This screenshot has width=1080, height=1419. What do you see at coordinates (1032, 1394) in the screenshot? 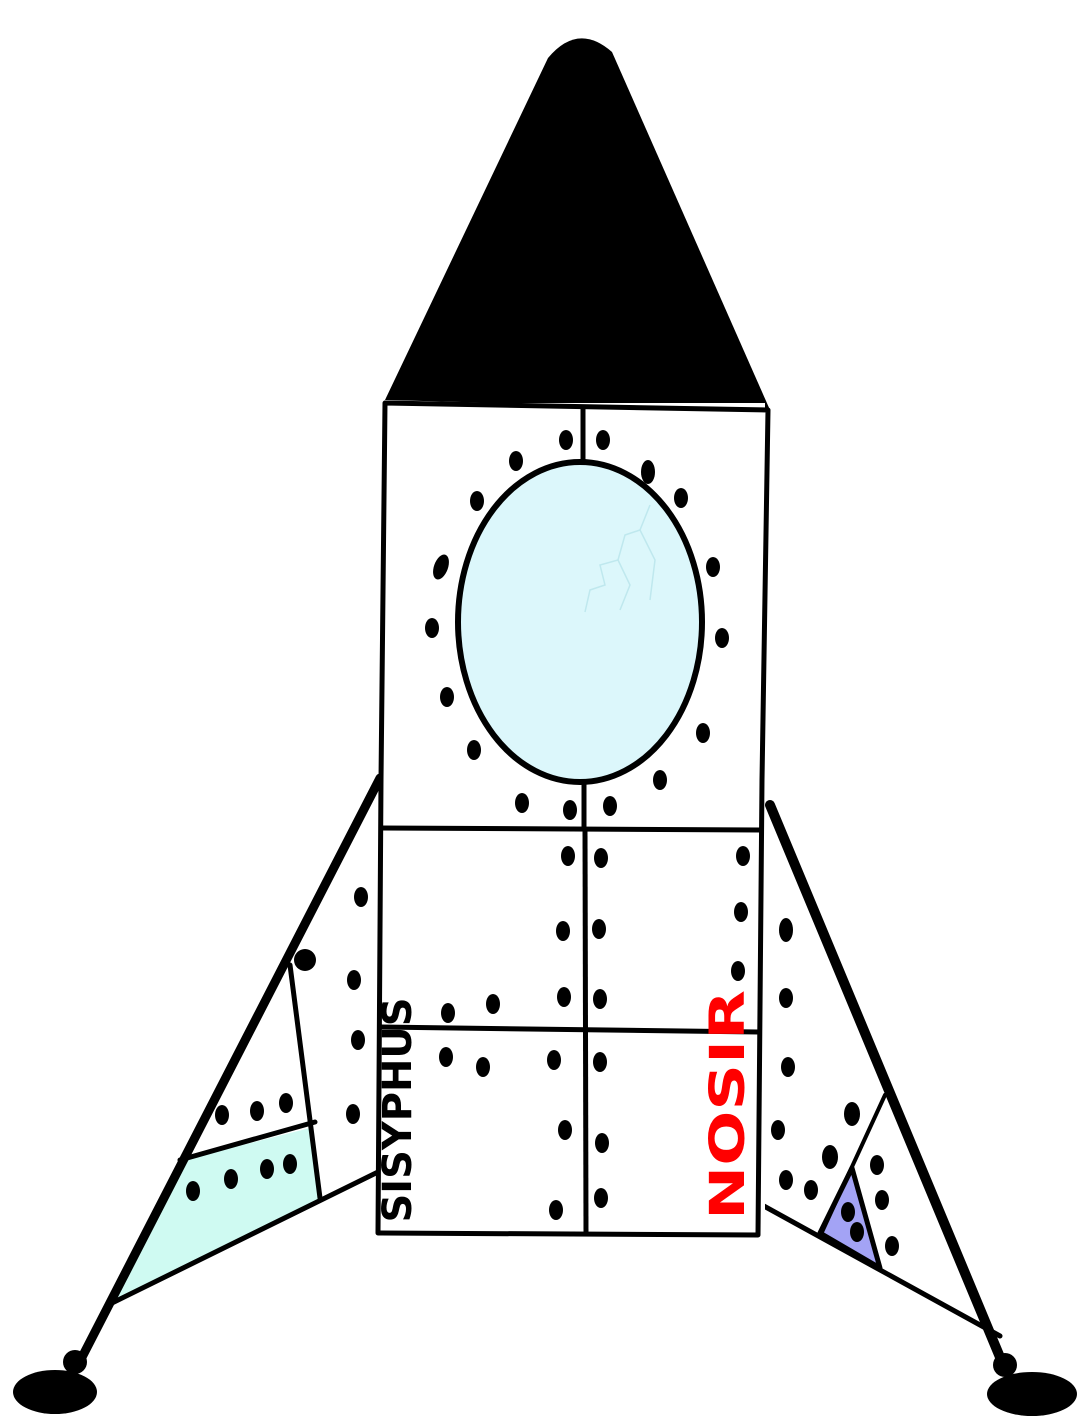
I see `right-foot` at bounding box center [1032, 1394].